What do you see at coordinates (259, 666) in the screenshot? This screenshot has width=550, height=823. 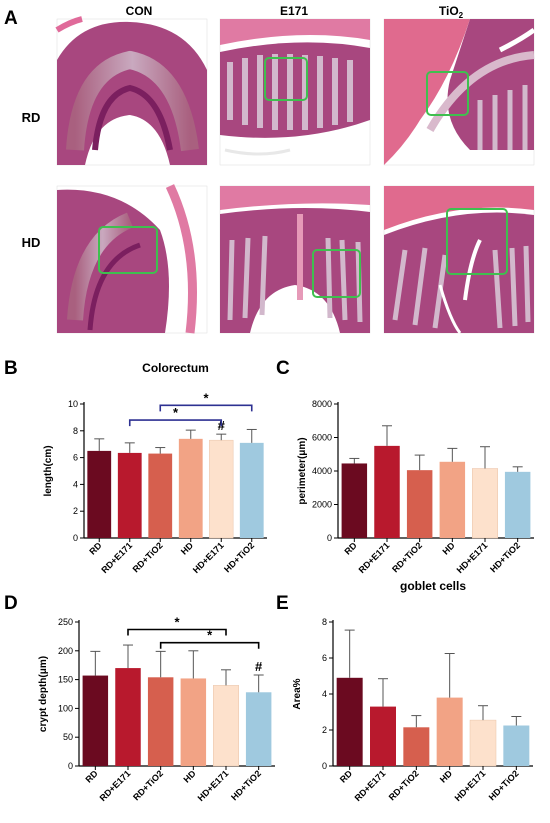 I see `hash-annotation: #` at bounding box center [259, 666].